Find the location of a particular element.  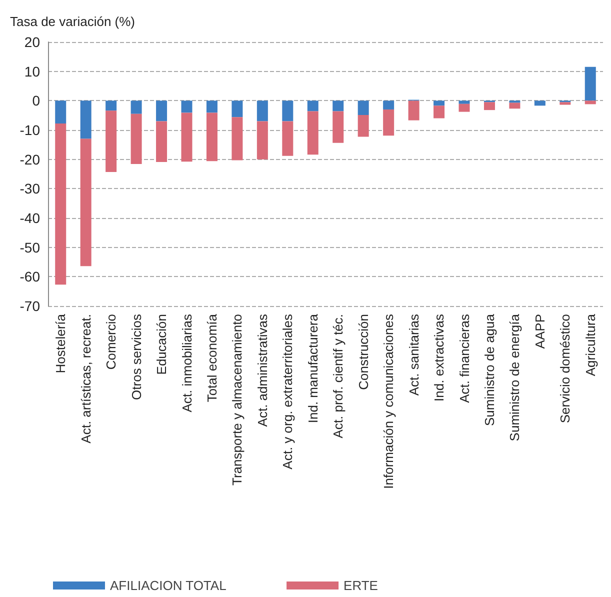

y-tick-label: 0 is located at coordinates (36, 100).